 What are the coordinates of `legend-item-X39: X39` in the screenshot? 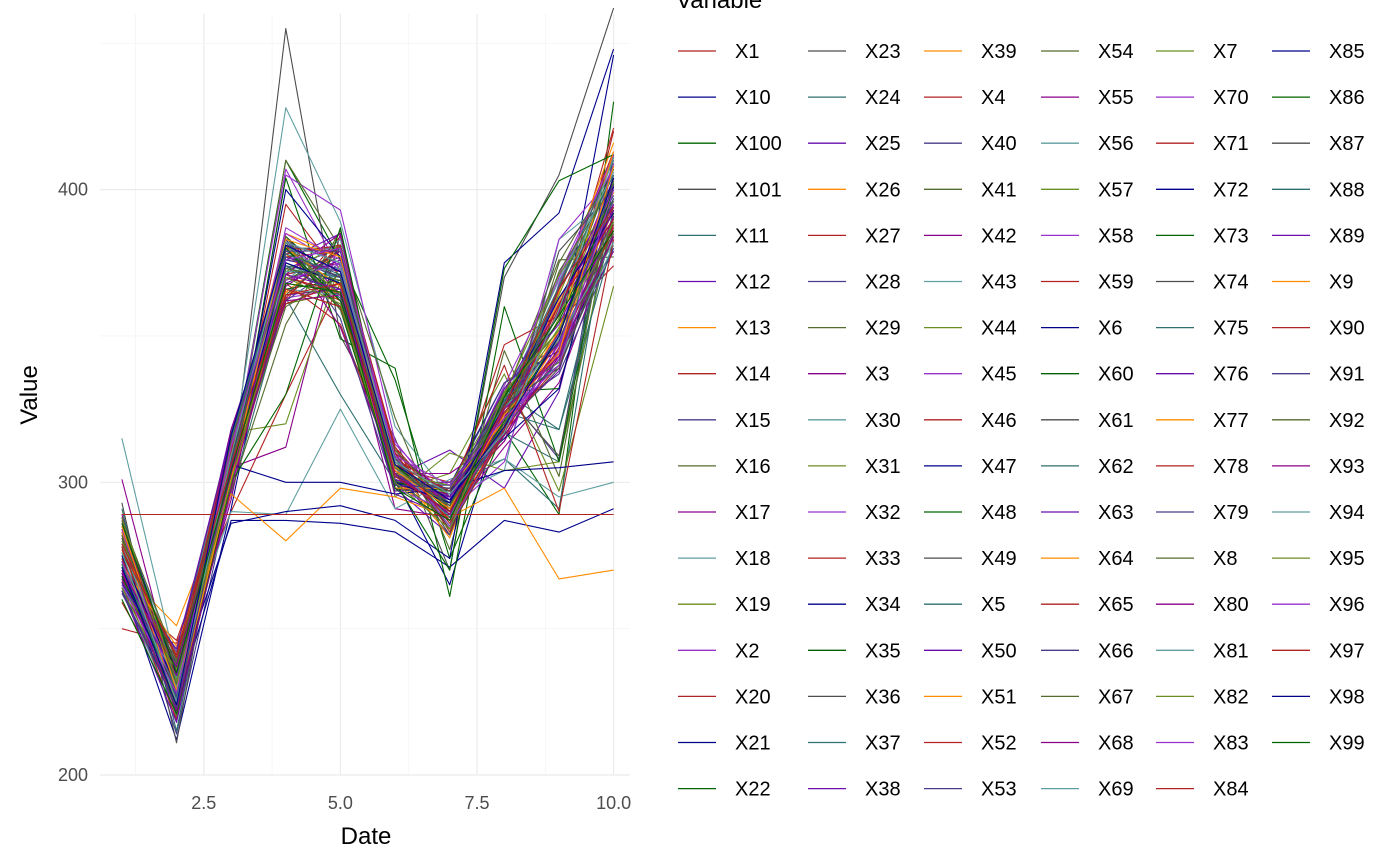 It's located at (970, 52).